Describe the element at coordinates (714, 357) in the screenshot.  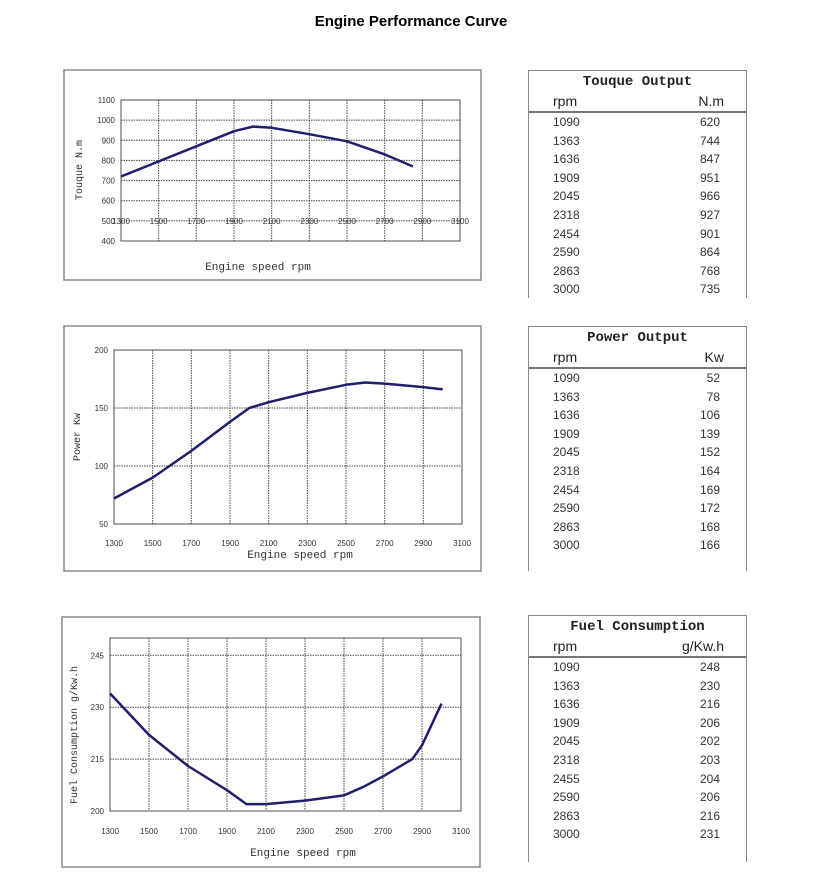
I see `col-unit: Kw` at that location.